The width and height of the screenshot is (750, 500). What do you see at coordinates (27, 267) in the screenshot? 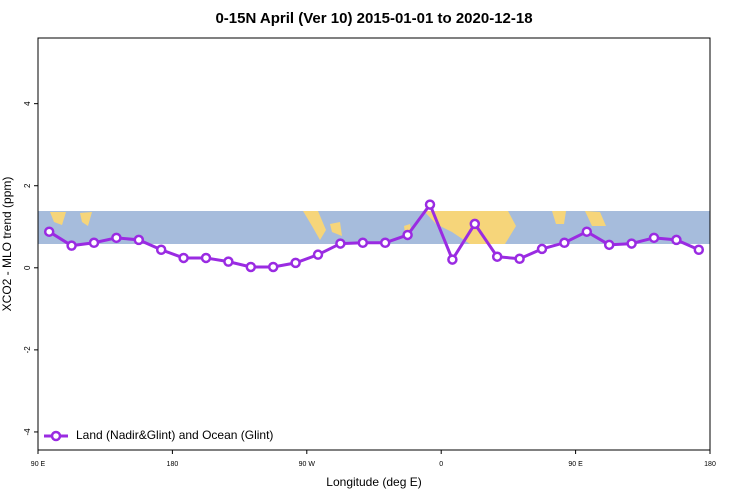
I see `y-tick-label: 0` at bounding box center [27, 267].